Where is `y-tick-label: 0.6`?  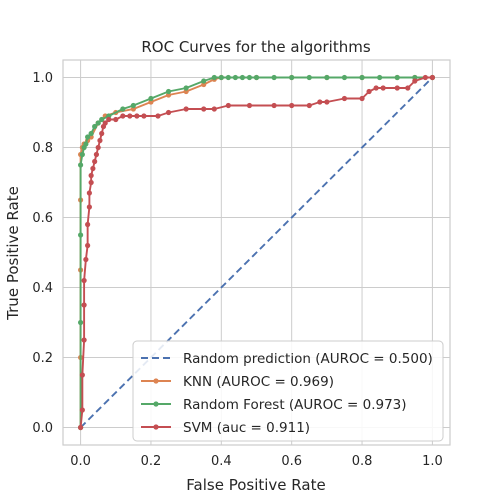 y-tick-label: 0.6 is located at coordinates (42, 218).